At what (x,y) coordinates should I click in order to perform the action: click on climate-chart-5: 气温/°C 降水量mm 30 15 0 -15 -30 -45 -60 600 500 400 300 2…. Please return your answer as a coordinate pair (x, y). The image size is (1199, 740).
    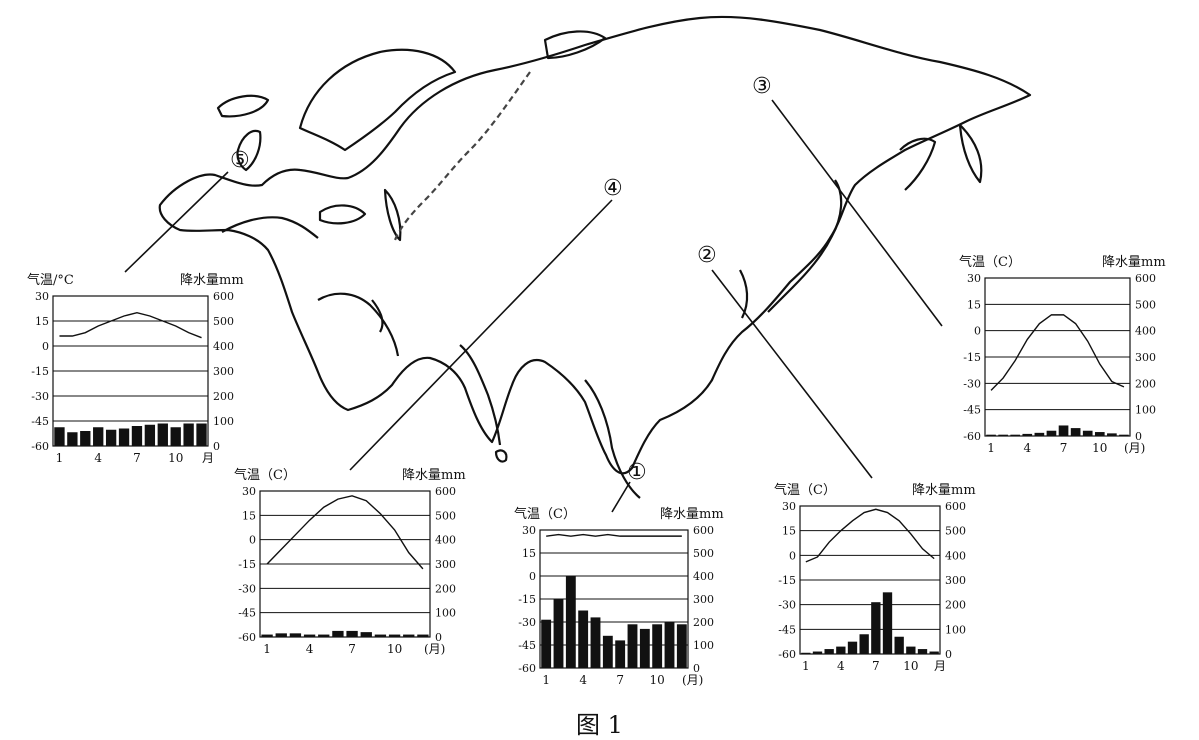
    Looking at the image, I should click on (134, 366).